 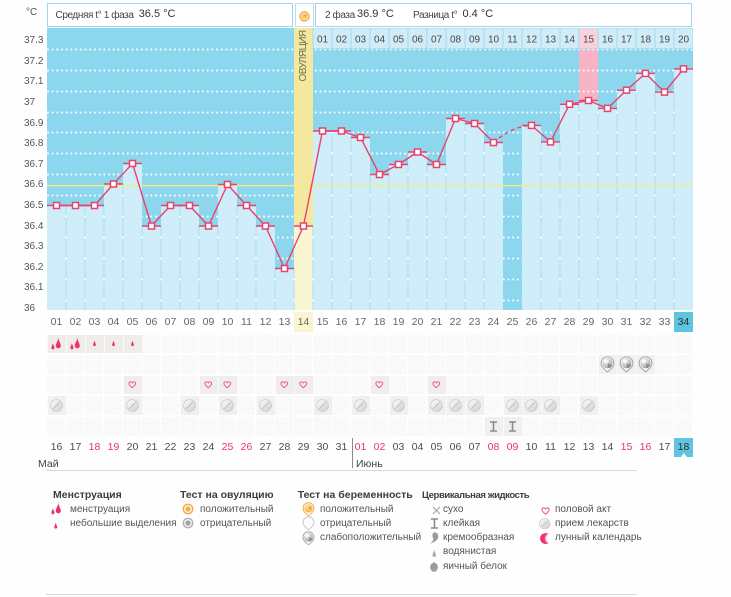 I want to click on svg-text: 16, so click(x=608, y=40).